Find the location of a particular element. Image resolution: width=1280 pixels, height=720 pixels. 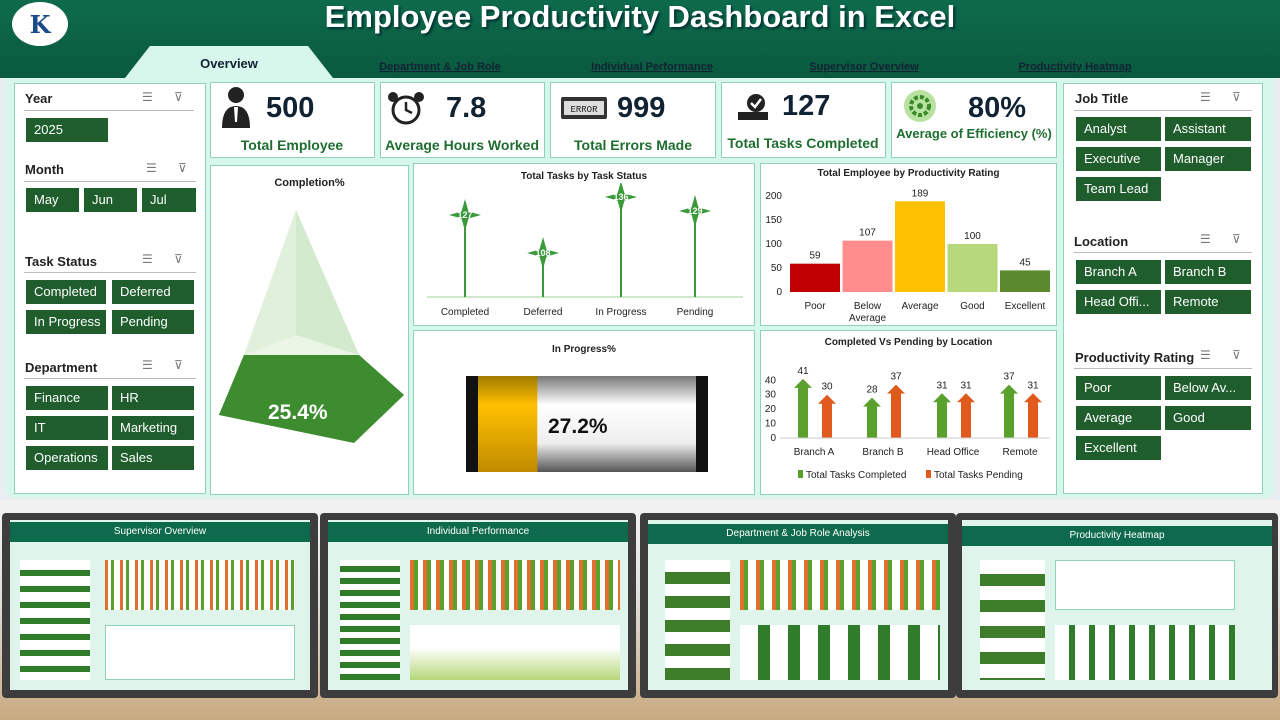

slicer-item-sales: Sales is located at coordinates (153, 458).